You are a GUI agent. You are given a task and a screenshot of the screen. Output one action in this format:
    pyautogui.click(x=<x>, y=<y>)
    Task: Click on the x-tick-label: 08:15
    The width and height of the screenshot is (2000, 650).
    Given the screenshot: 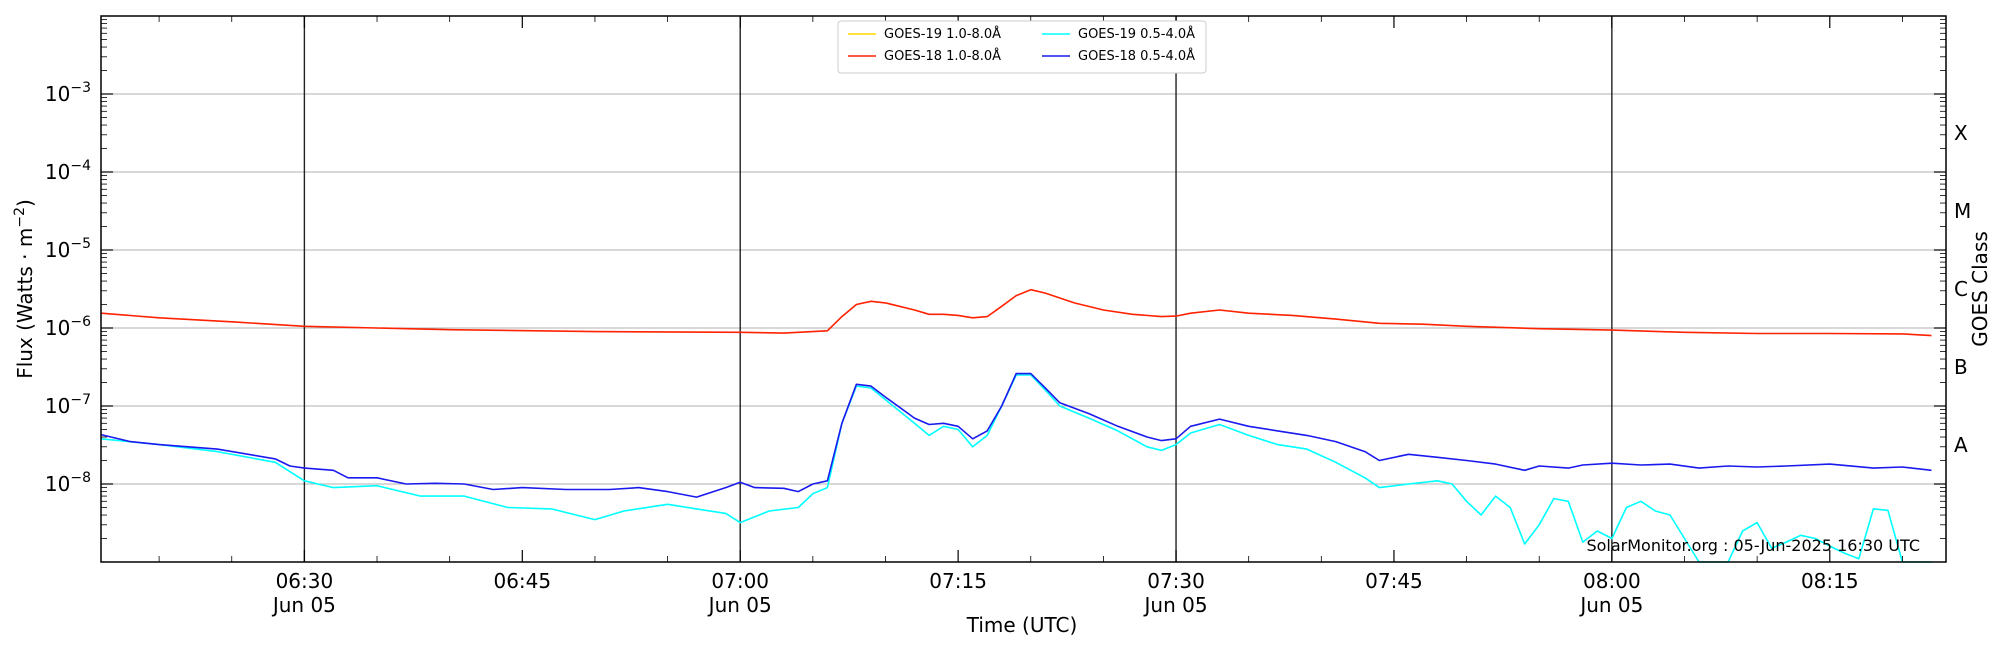 What is the action you would take?
    pyautogui.click(x=1830, y=581)
    